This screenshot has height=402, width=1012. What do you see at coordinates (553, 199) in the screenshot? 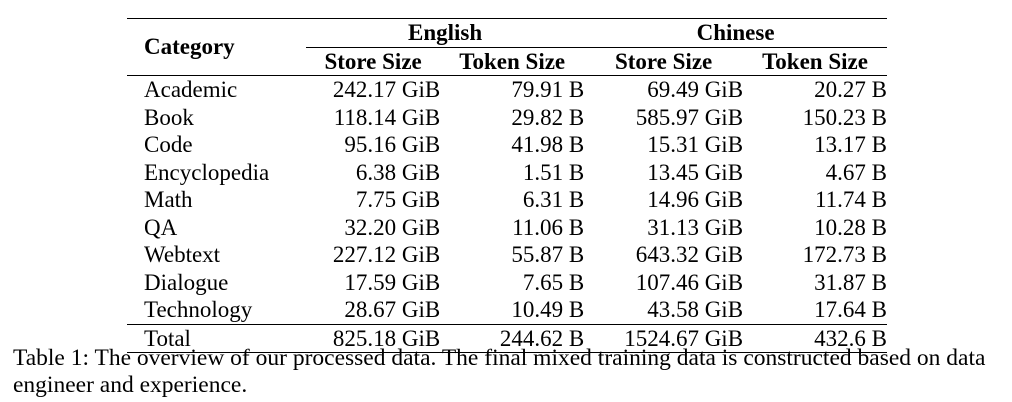
I see `cell-en-token: 6.31 B` at bounding box center [553, 199].